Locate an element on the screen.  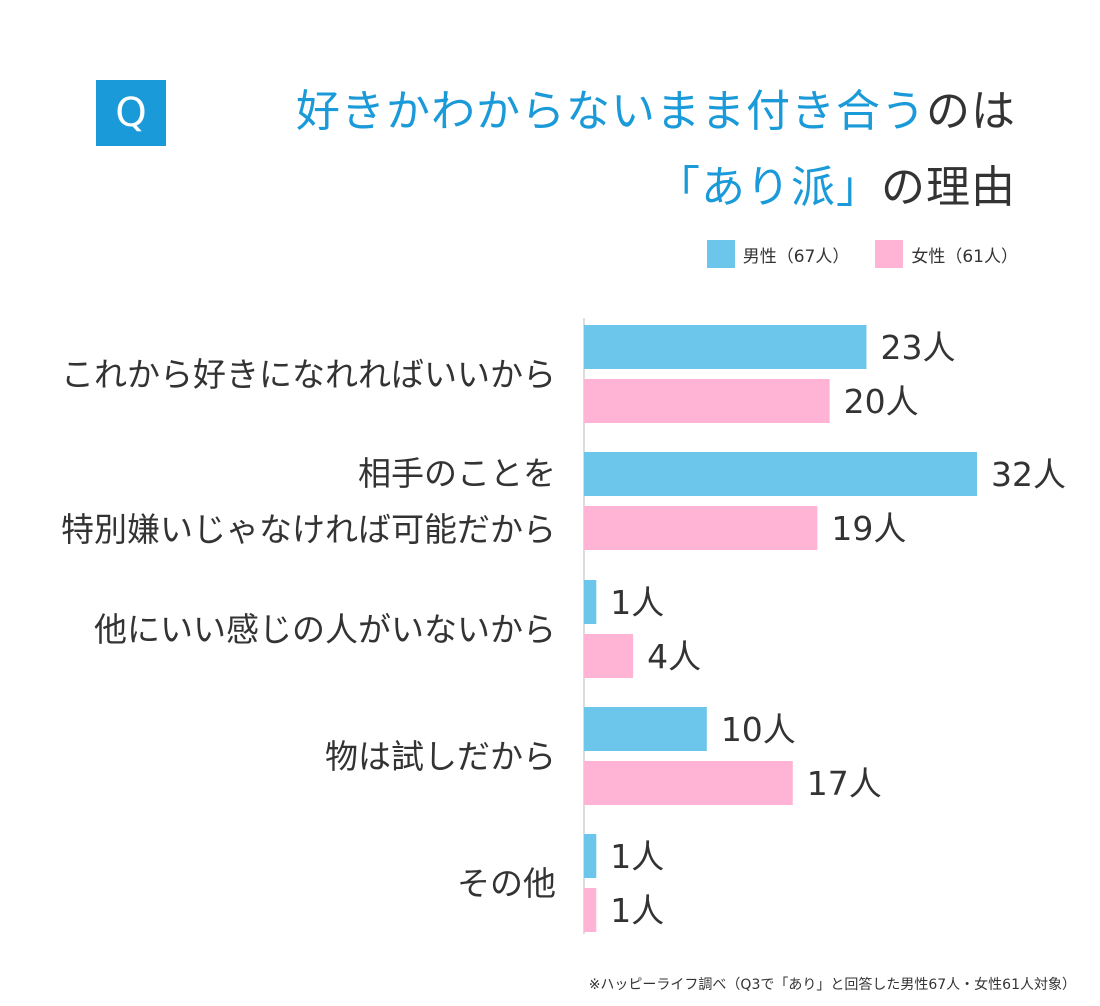
chart-title-line1: 好きかわからないまま付き合うのは is located at coordinates (656, 112).